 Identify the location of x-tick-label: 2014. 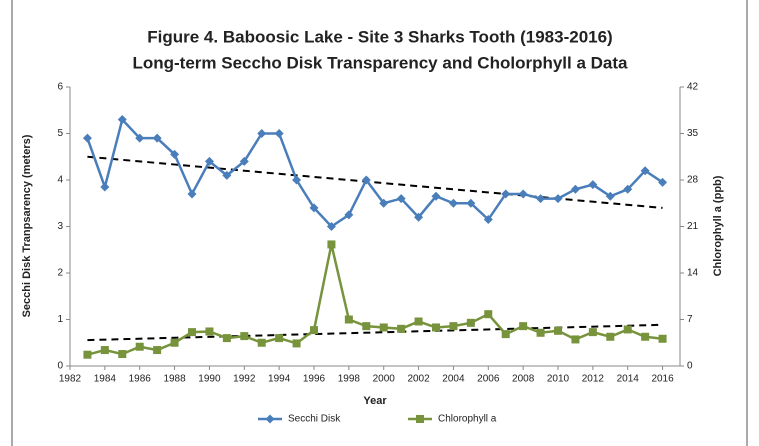
(628, 379).